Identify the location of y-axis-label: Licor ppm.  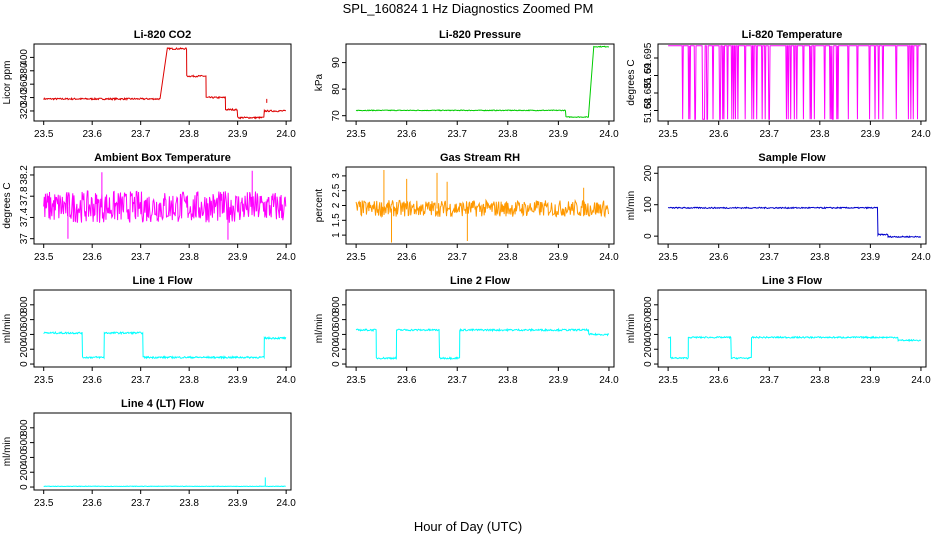
(7, 83).